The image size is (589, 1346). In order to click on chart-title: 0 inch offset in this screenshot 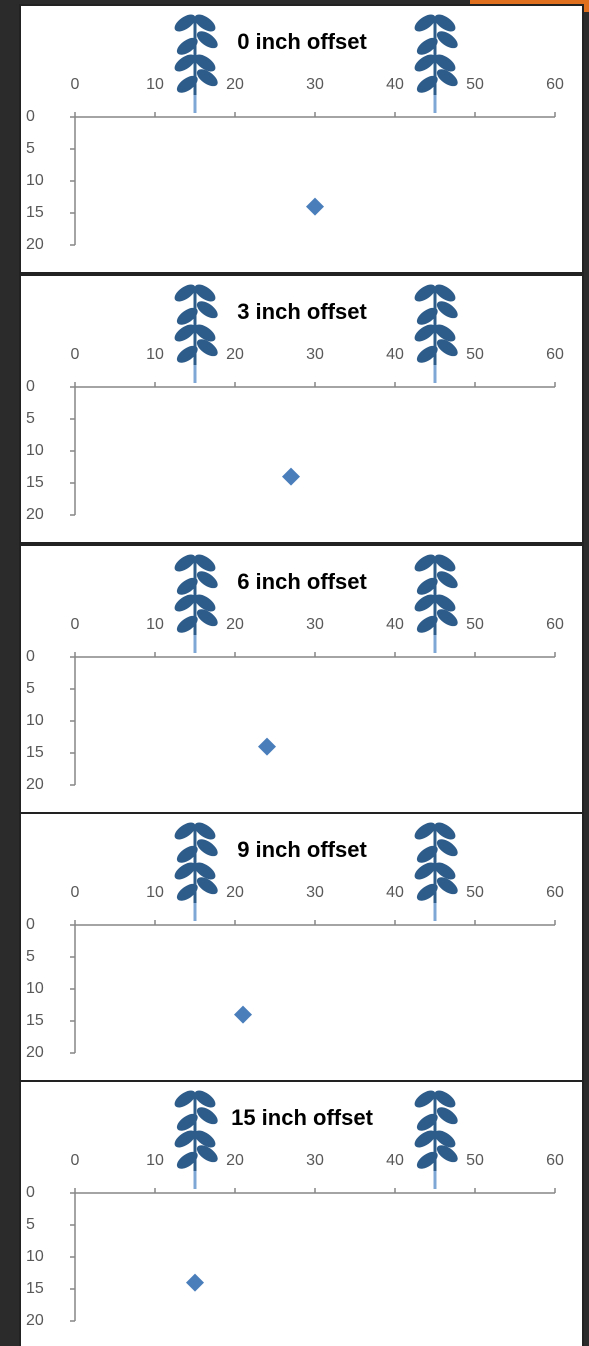, I will do `click(302, 41)`.